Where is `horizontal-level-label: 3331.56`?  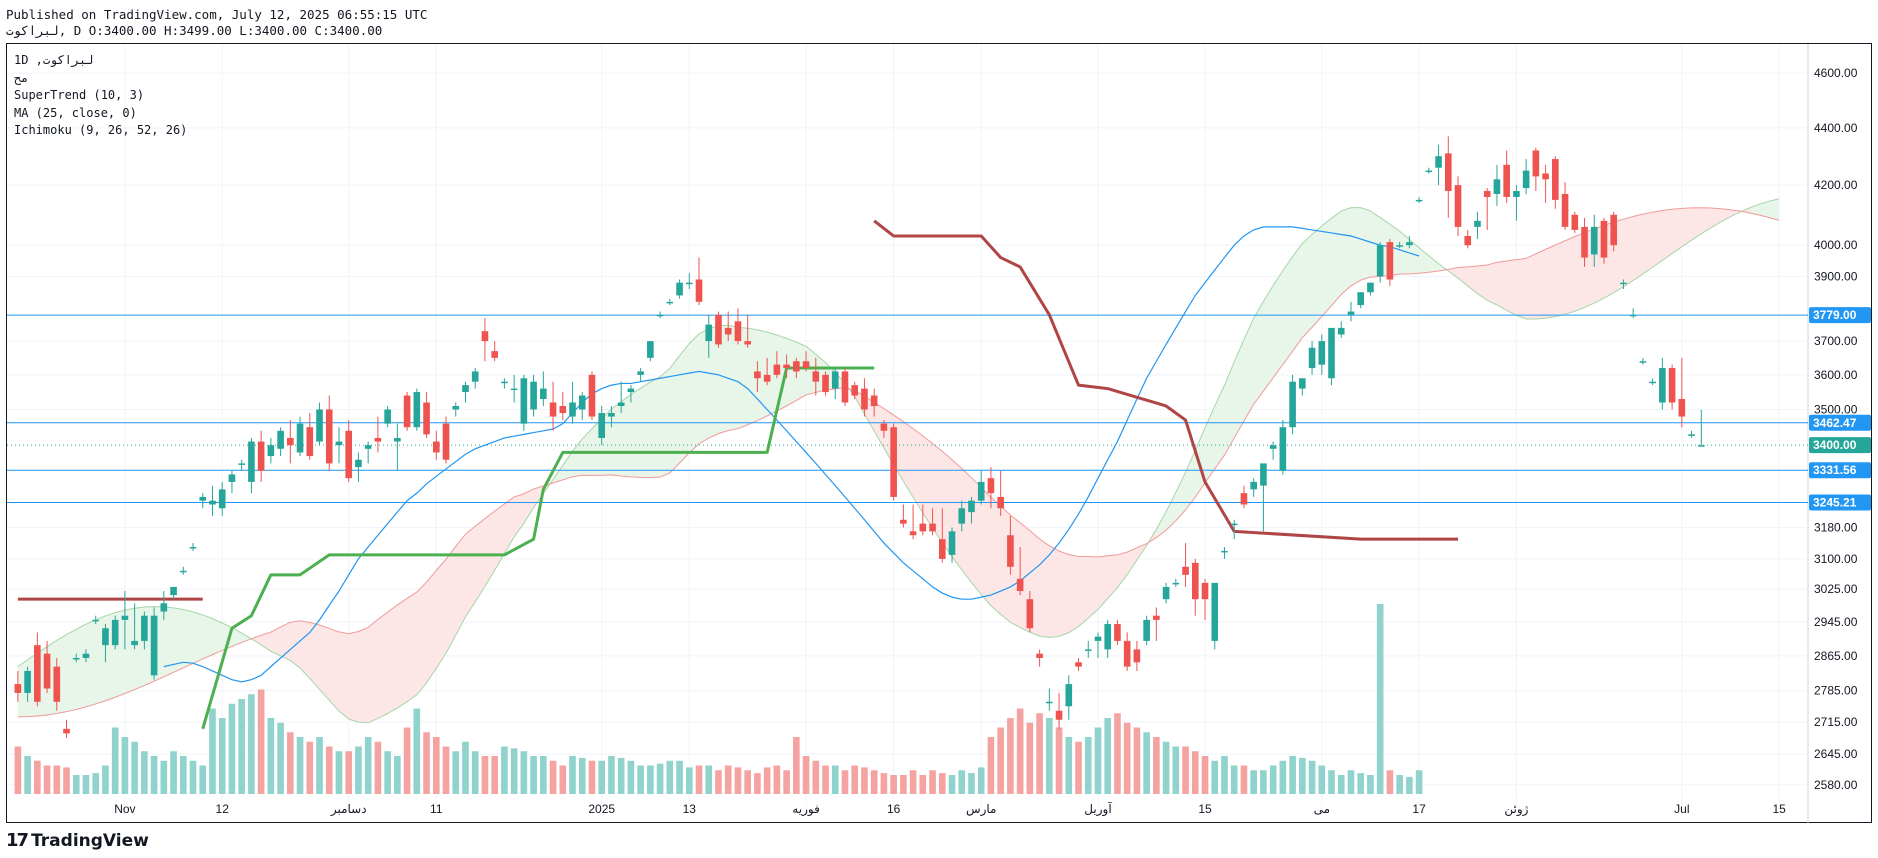
horizontal-level-label: 3331.56 is located at coordinates (1835, 470).